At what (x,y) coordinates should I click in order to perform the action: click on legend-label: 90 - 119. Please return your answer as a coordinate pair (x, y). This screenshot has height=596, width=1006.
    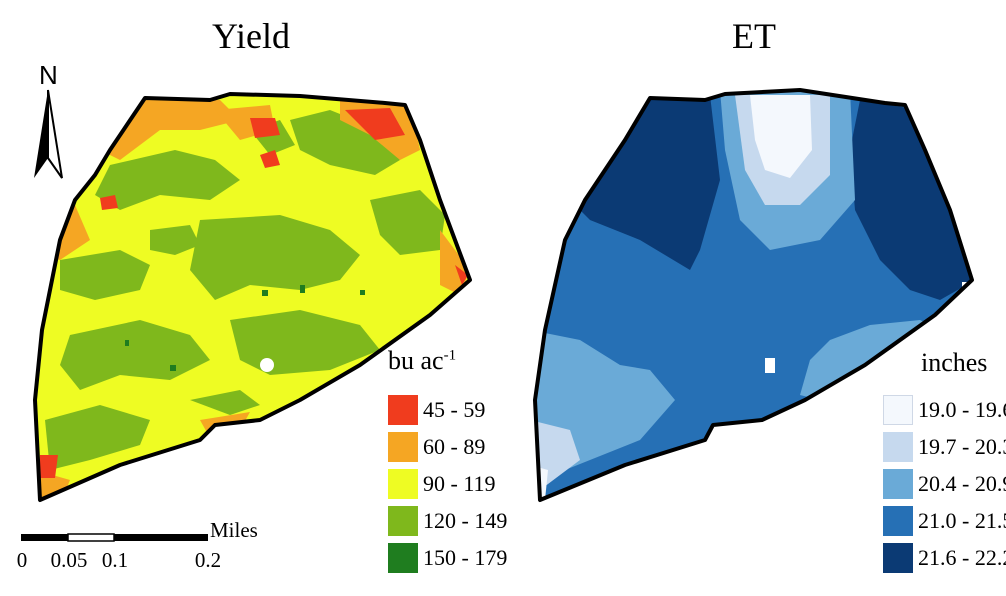
    Looking at the image, I should click on (459, 483).